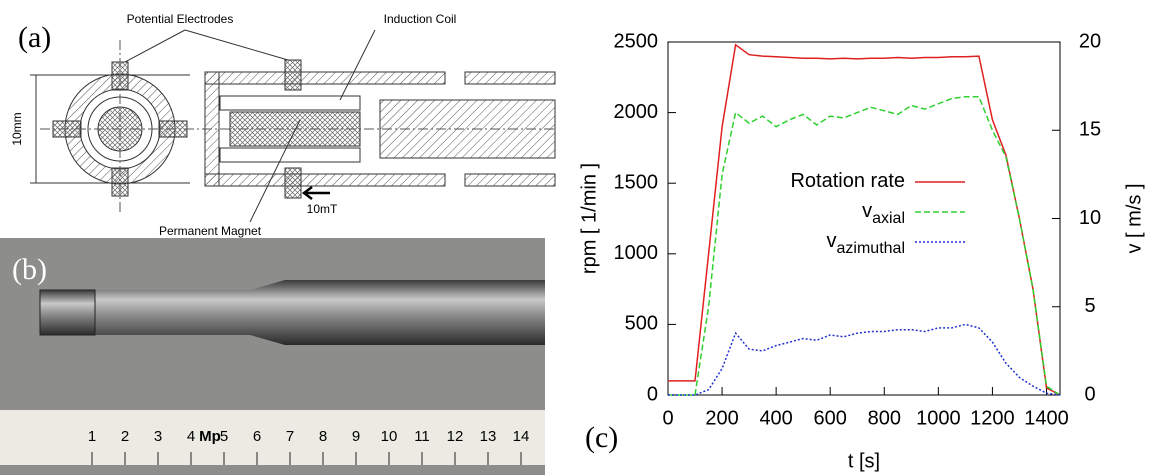 This screenshot has width=1151, height=475. Describe the element at coordinates (420, 19) in the screenshot. I see `label: Induction Coil` at that location.